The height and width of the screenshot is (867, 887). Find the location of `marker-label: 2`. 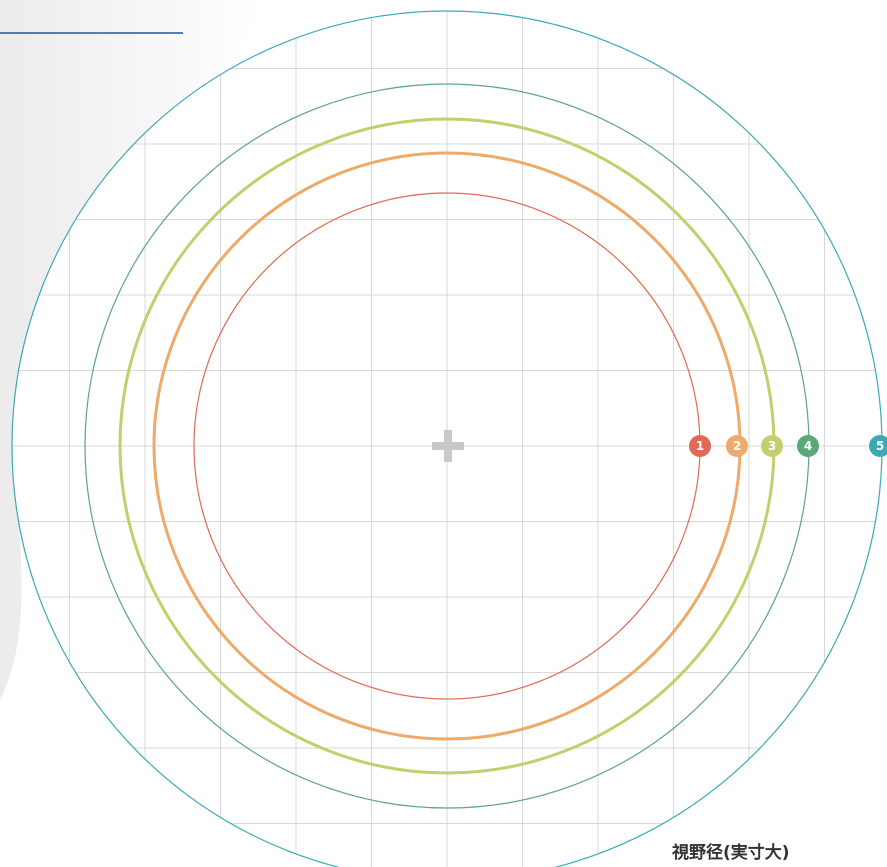

marker-label: 2 is located at coordinates (737, 446).